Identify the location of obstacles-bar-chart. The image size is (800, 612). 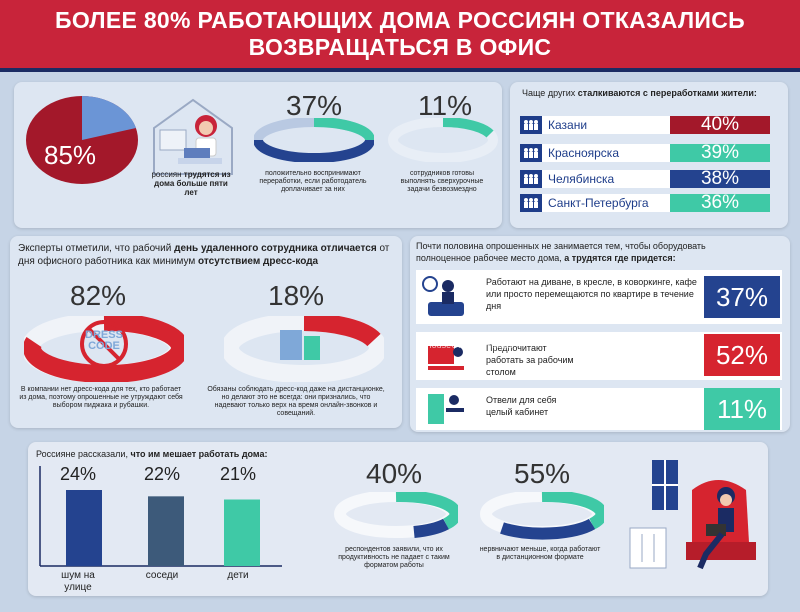
(160, 516).